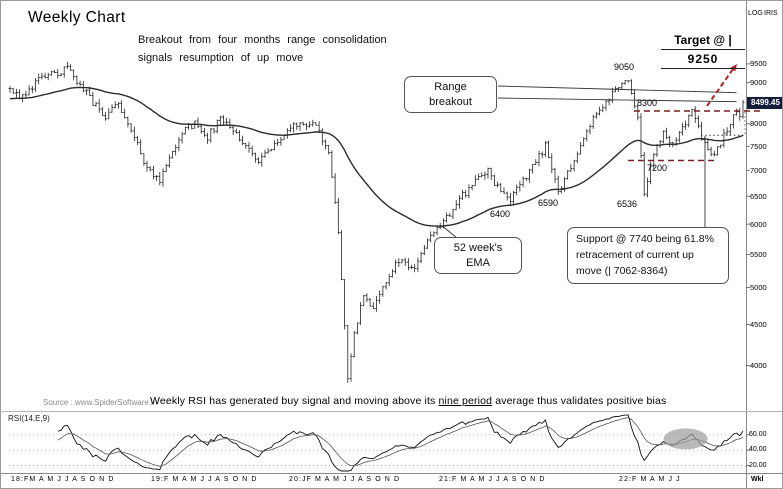 The width and height of the screenshot is (783, 489). I want to click on range-breakout-line1: Range, so click(450, 87).